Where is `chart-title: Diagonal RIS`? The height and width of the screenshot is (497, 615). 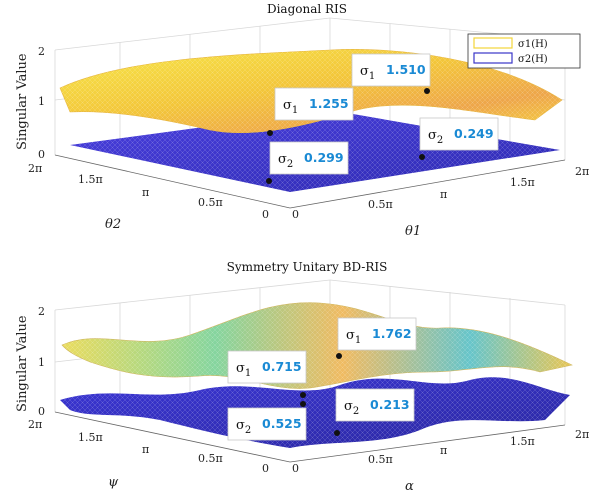
chart-title: Diagonal RIS is located at coordinates (307, 9).